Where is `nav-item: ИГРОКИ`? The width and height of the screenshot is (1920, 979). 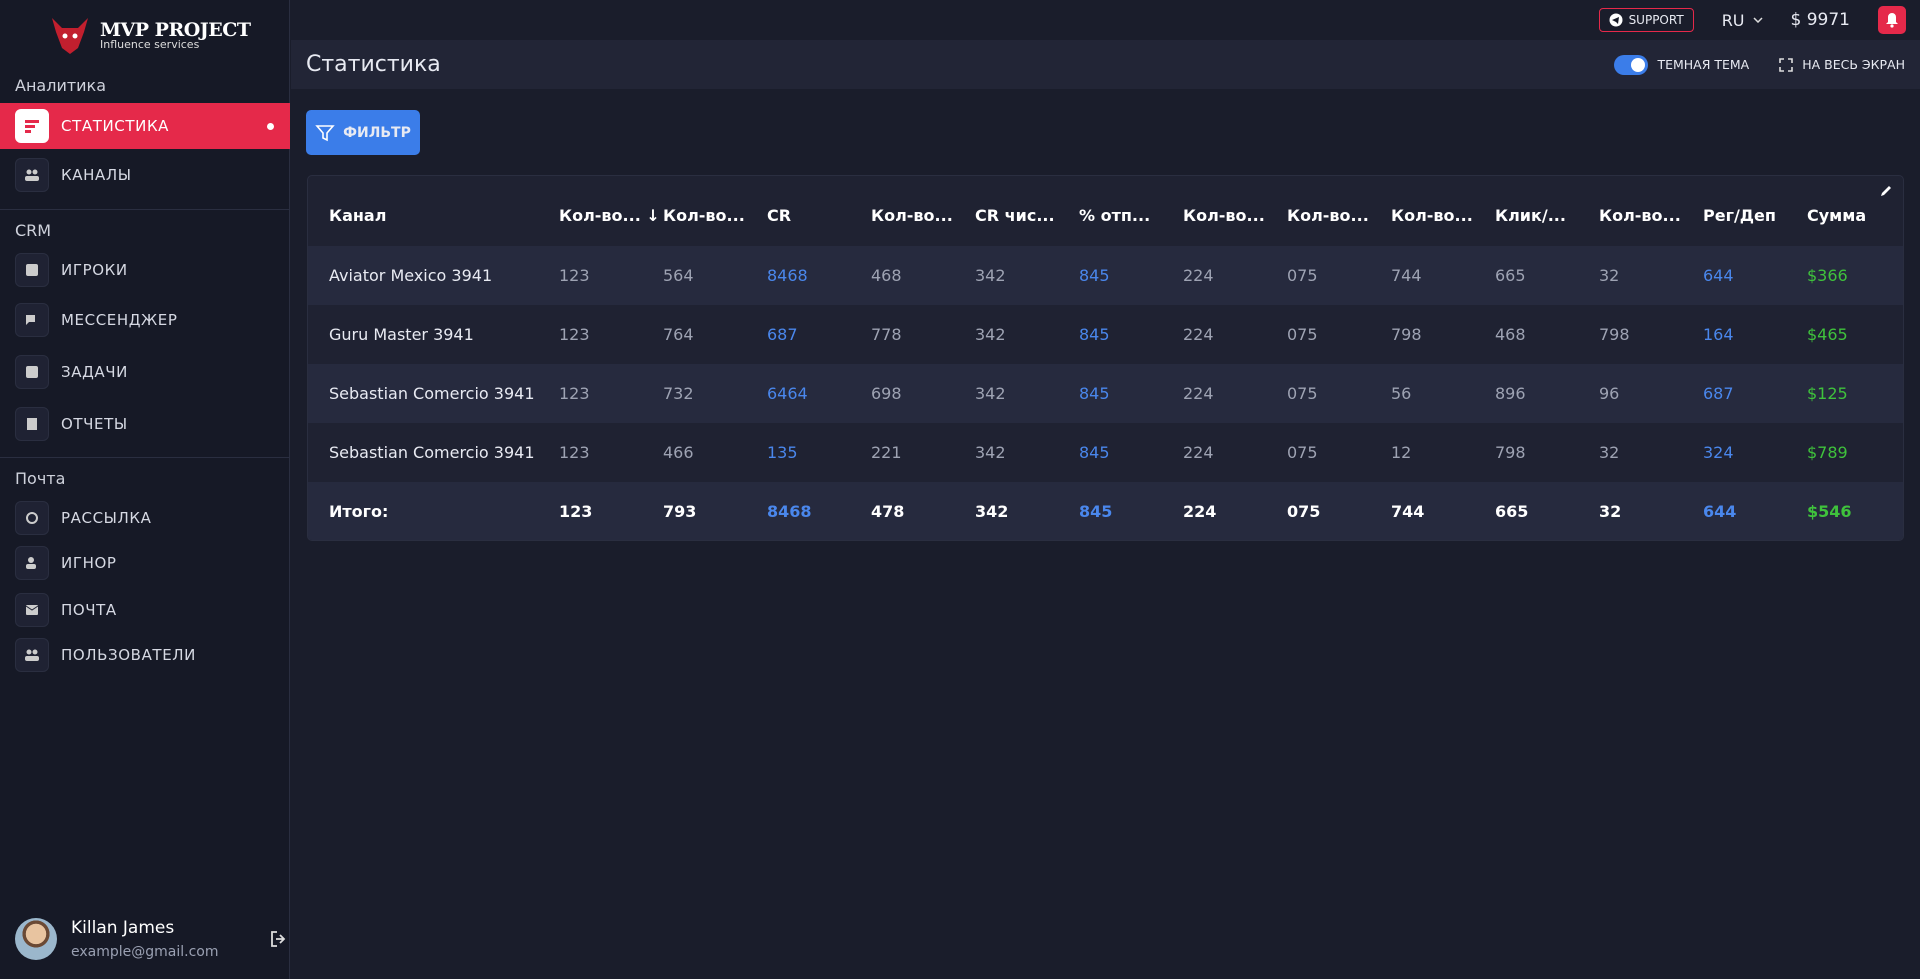
nav-item: ИГРОКИ is located at coordinates (145, 270).